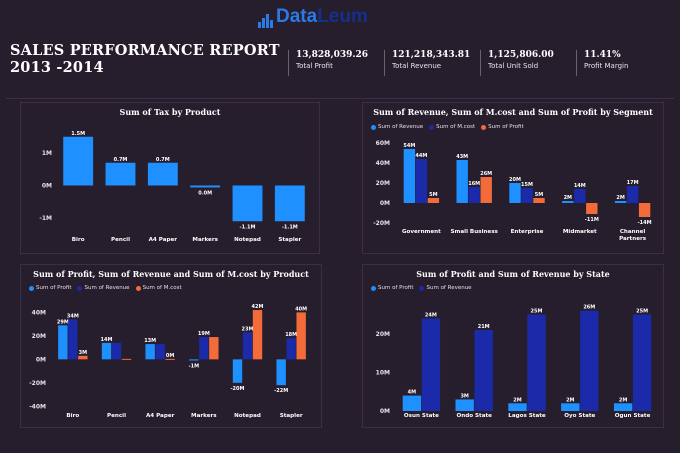 The image size is (680, 453). What do you see at coordinates (449, 288) in the screenshot?
I see `legend-label: Sum of Revenue` at bounding box center [449, 288].